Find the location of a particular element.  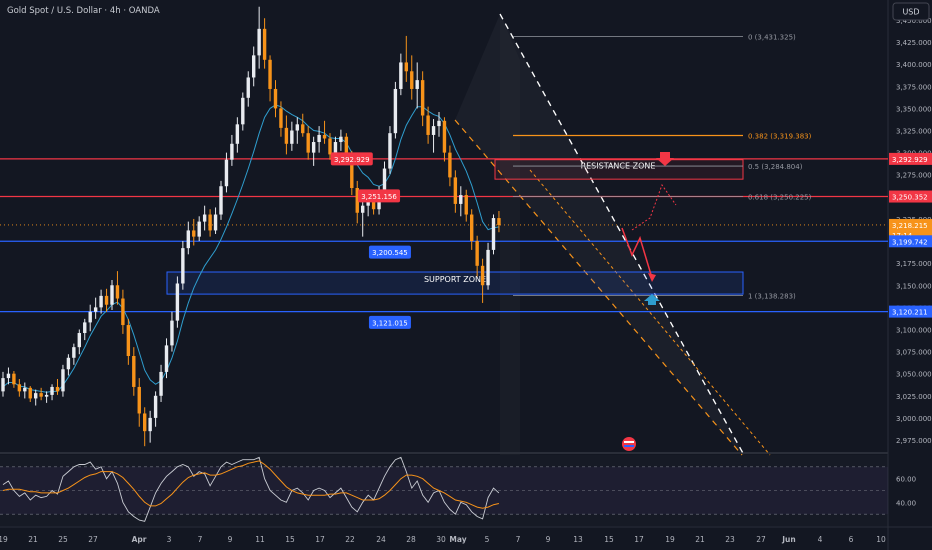

x-tick-label: 6 is located at coordinates (851, 539).